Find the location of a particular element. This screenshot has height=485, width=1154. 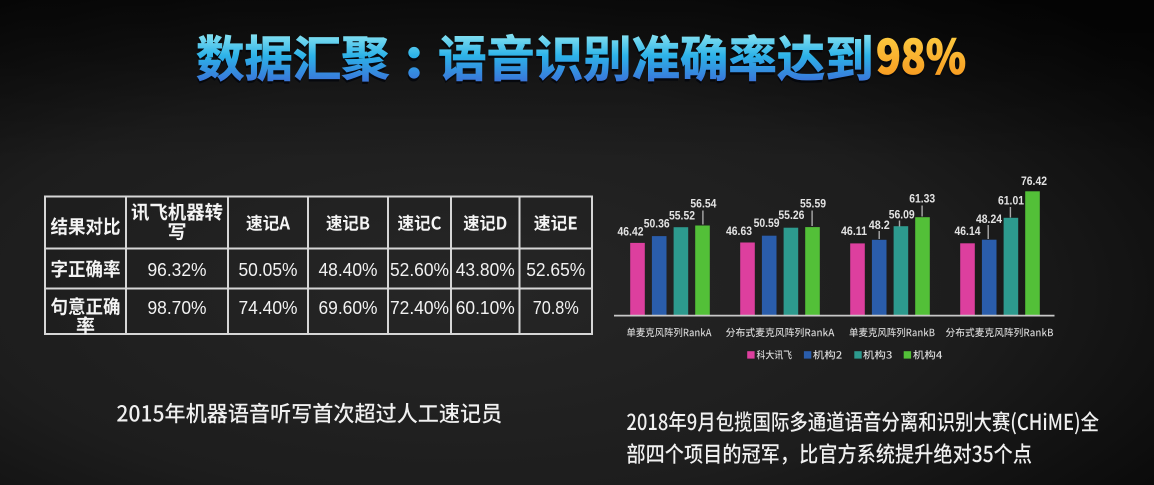

svg-text: 56.09 is located at coordinates (902, 214).